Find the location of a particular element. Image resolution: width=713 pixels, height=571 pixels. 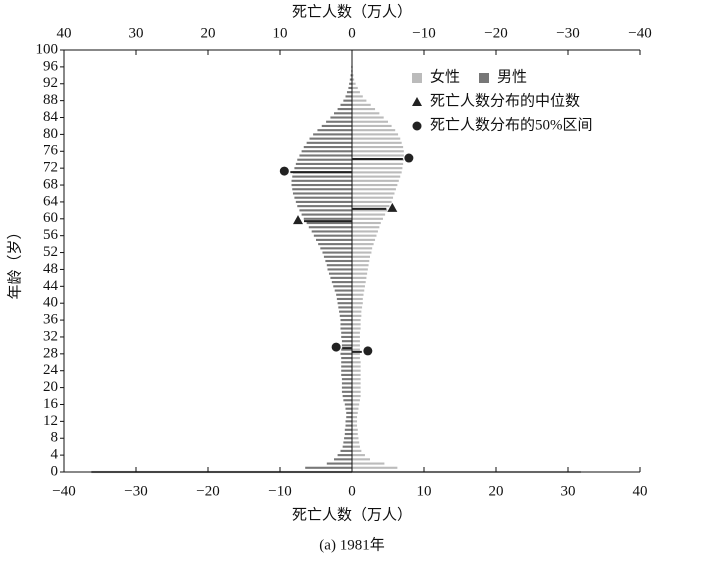

x2-tick-label: −20 is located at coordinates (495, 33).